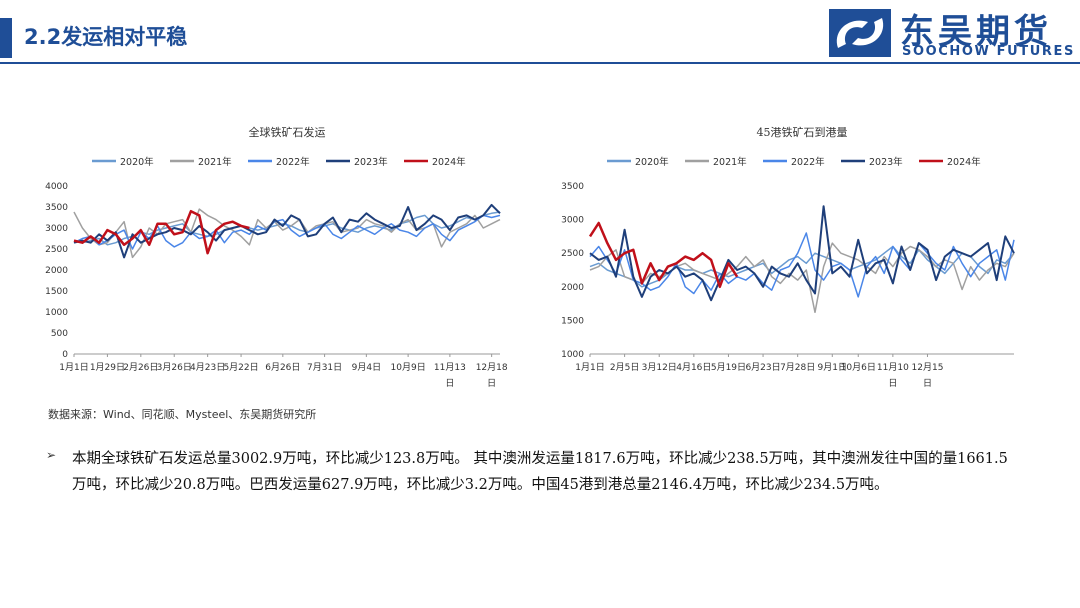 The height and width of the screenshot is (608, 1080). What do you see at coordinates (56, 187) in the screenshot?
I see `y-tick-label: 4000` at bounding box center [56, 187].